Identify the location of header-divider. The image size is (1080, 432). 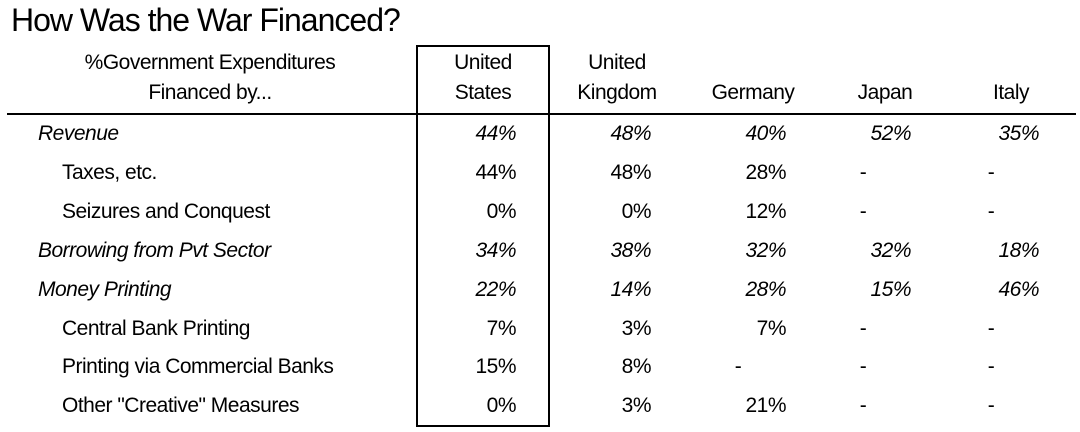
(541, 114).